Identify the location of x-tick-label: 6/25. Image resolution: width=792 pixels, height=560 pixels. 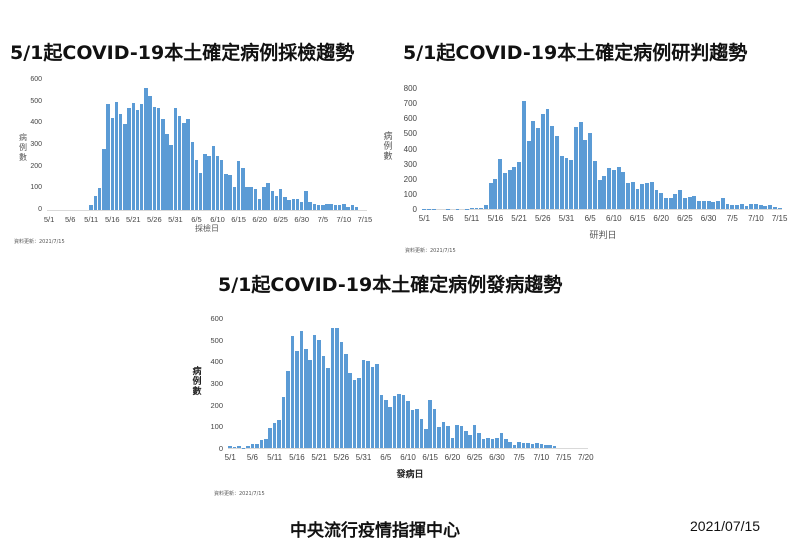
(474, 457).